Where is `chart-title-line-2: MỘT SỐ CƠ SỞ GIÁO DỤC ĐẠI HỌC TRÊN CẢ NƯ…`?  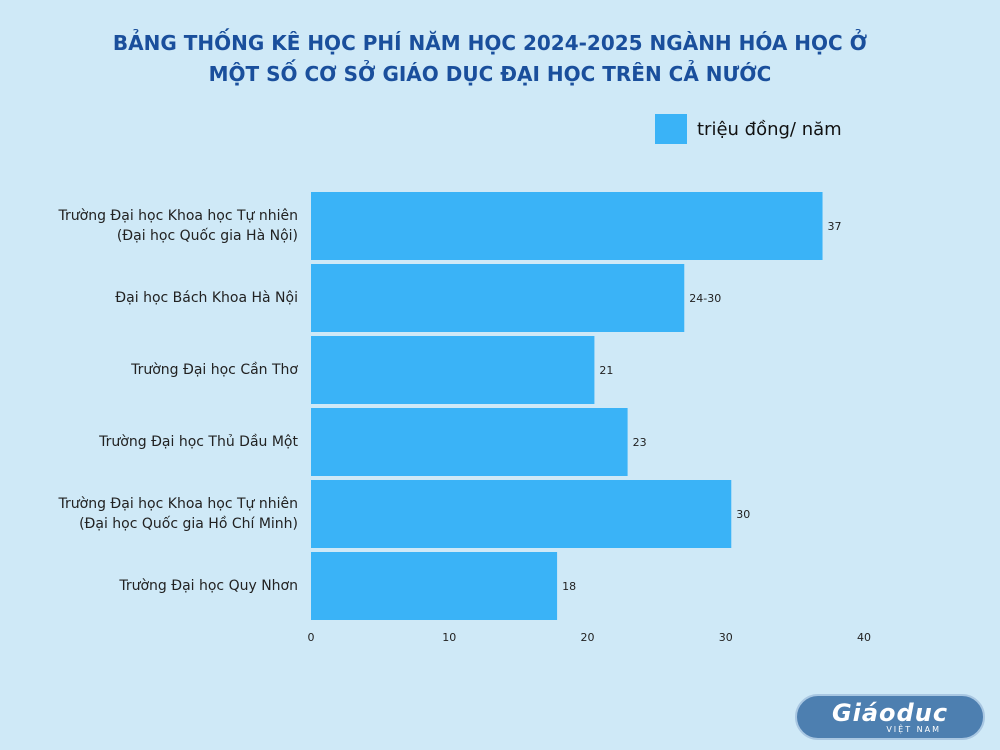 chart-title-line-2: MỘT SỐ CƠ SỞ GIÁO DỤC ĐẠI HỌC TRÊN CẢ NƯ… is located at coordinates (490, 74).